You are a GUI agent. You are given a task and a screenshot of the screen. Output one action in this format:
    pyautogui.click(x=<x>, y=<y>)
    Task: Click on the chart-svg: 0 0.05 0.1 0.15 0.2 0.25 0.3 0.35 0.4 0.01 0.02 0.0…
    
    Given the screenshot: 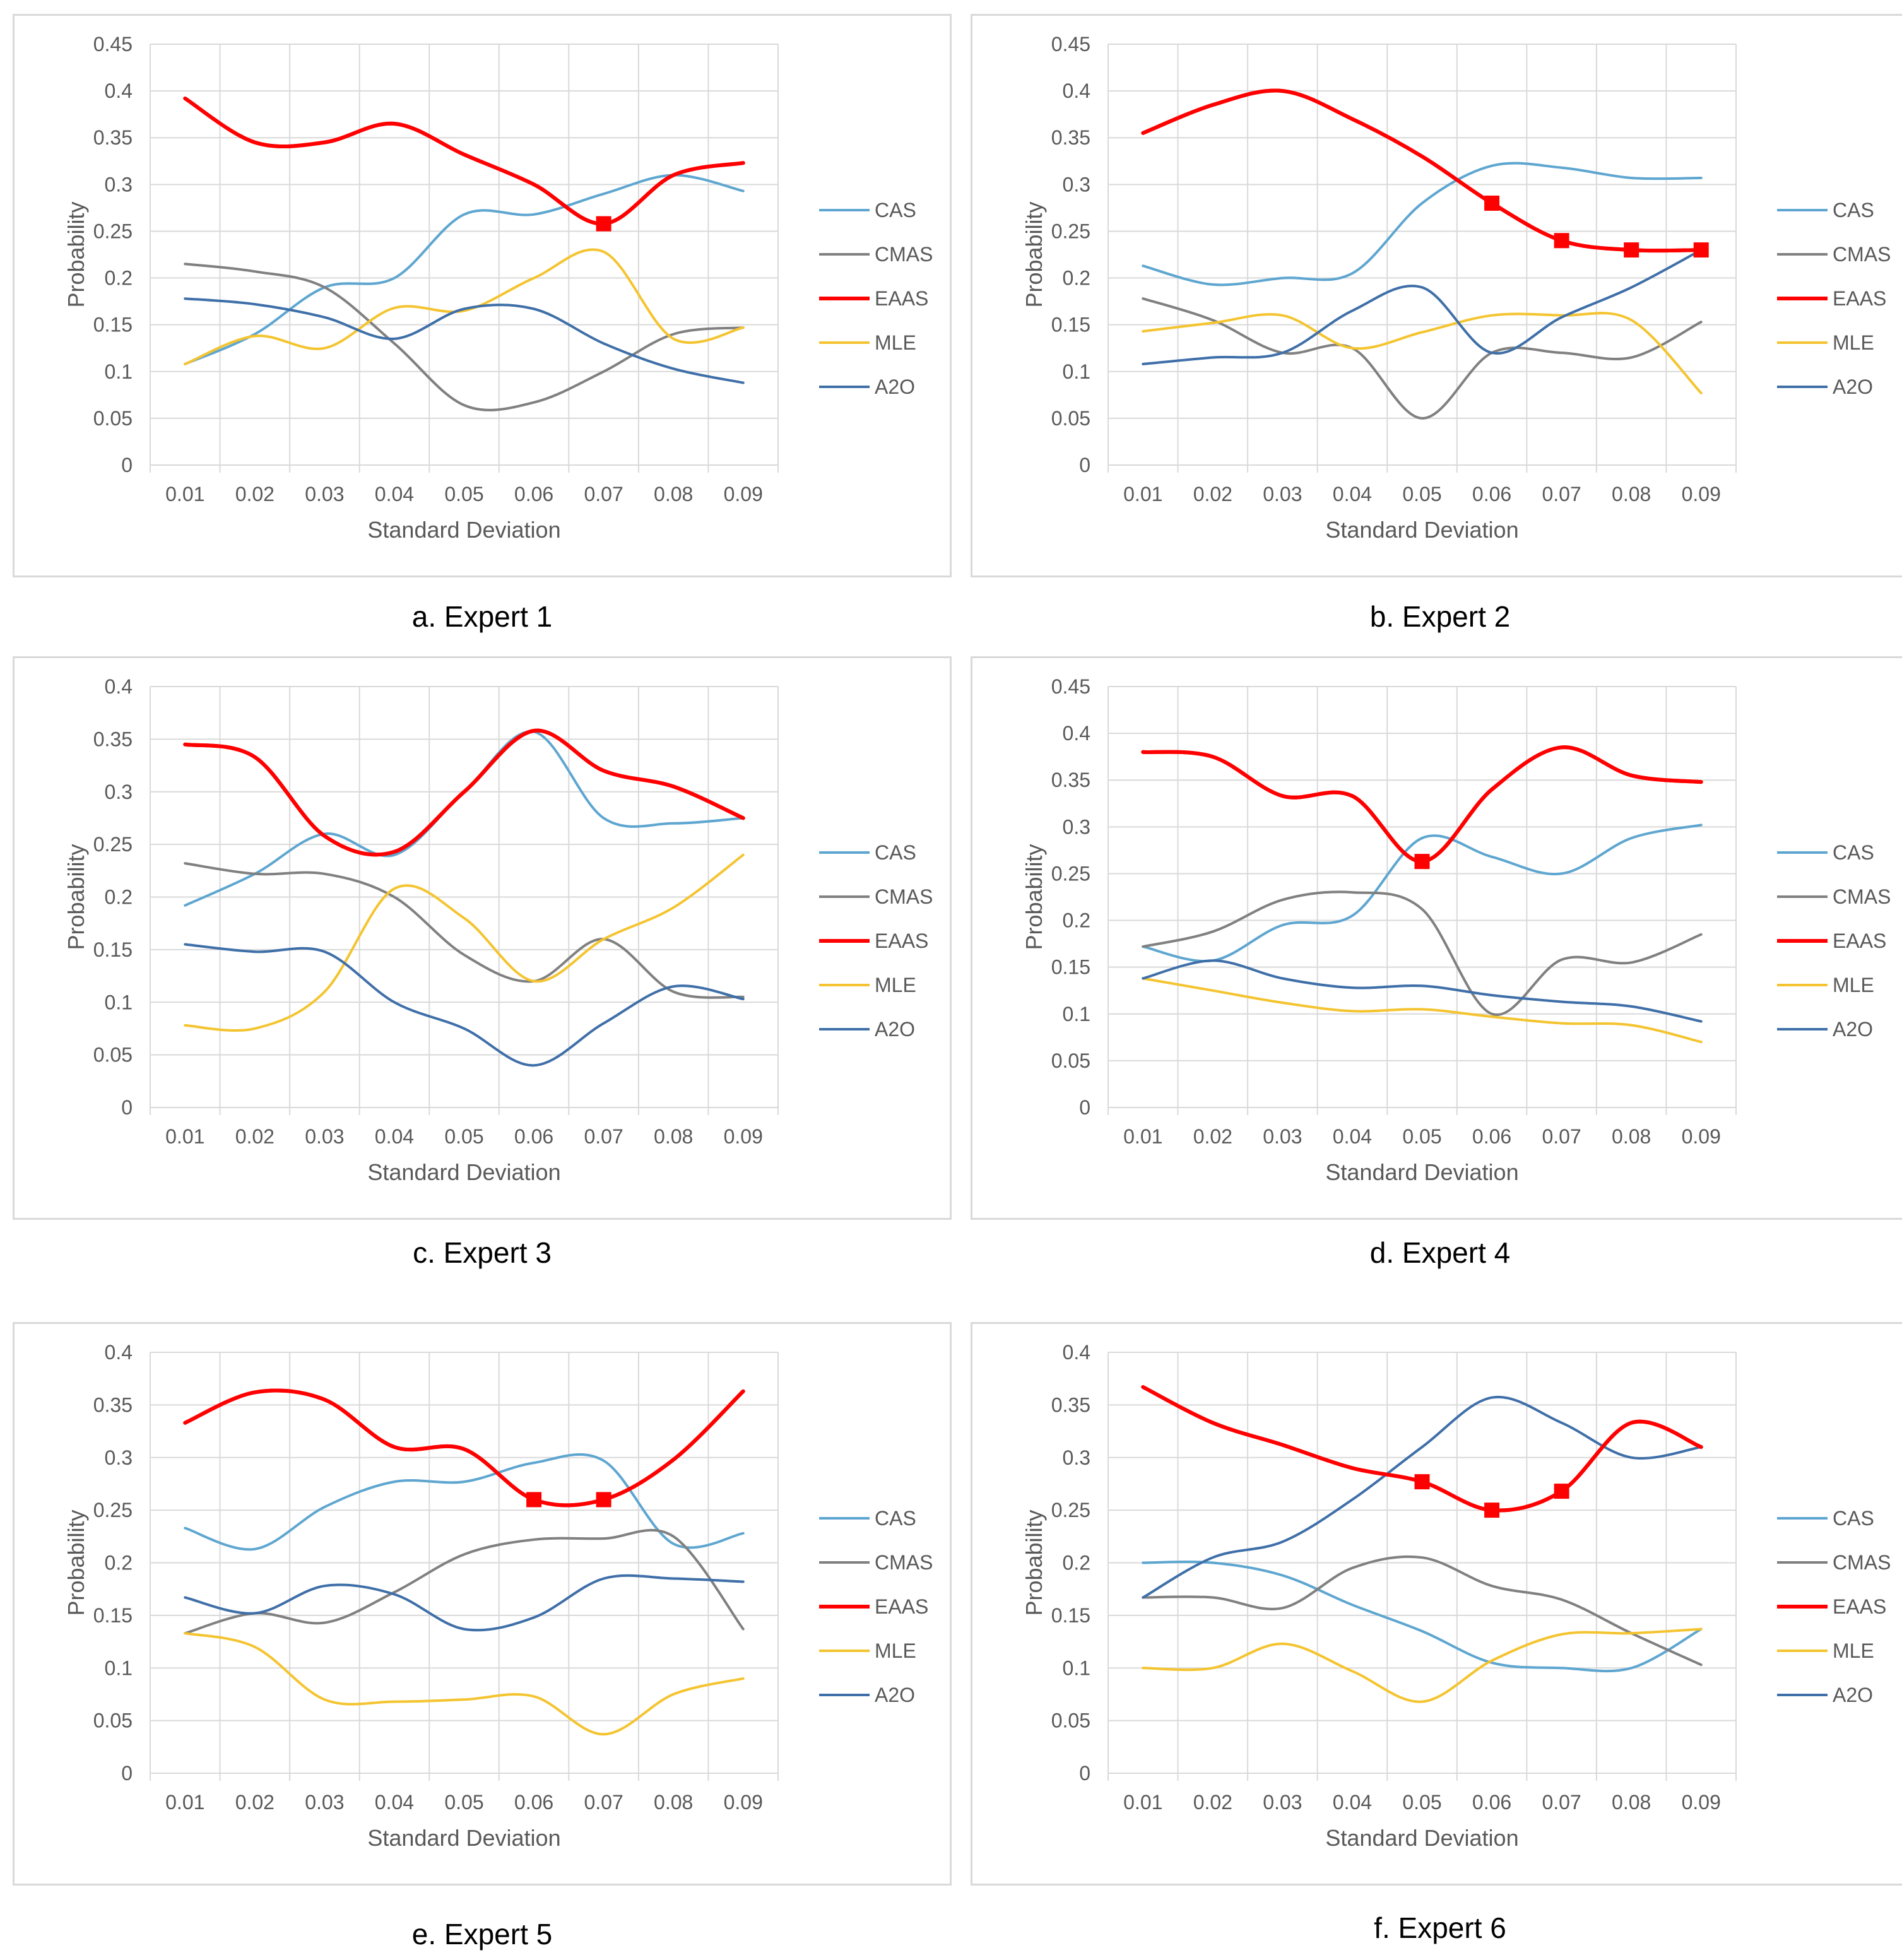 What is the action you would take?
    pyautogui.click(x=498, y=930)
    